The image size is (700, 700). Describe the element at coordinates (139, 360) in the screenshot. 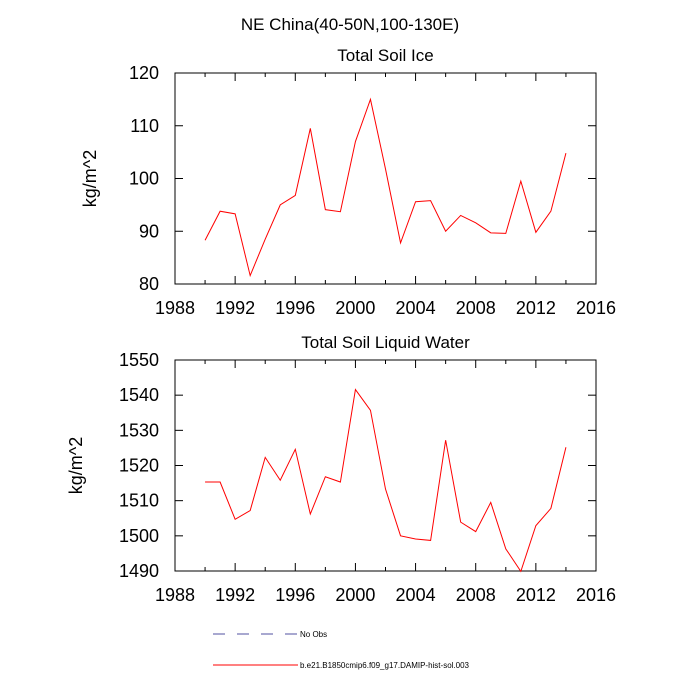

I see `y-tick-label: 1550` at that location.